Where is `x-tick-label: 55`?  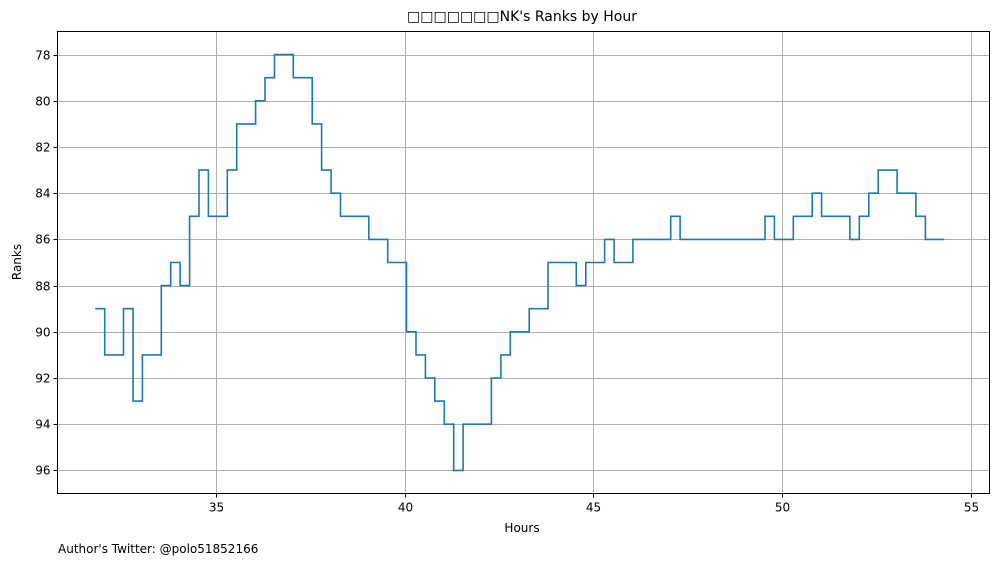
x-tick-label: 55 is located at coordinates (971, 508).